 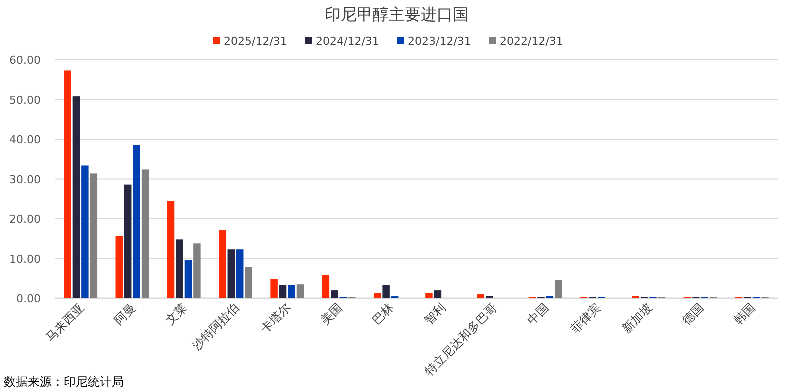 I want to click on chart-title: 印尼甲醇主要进口国, so click(x=397, y=14).